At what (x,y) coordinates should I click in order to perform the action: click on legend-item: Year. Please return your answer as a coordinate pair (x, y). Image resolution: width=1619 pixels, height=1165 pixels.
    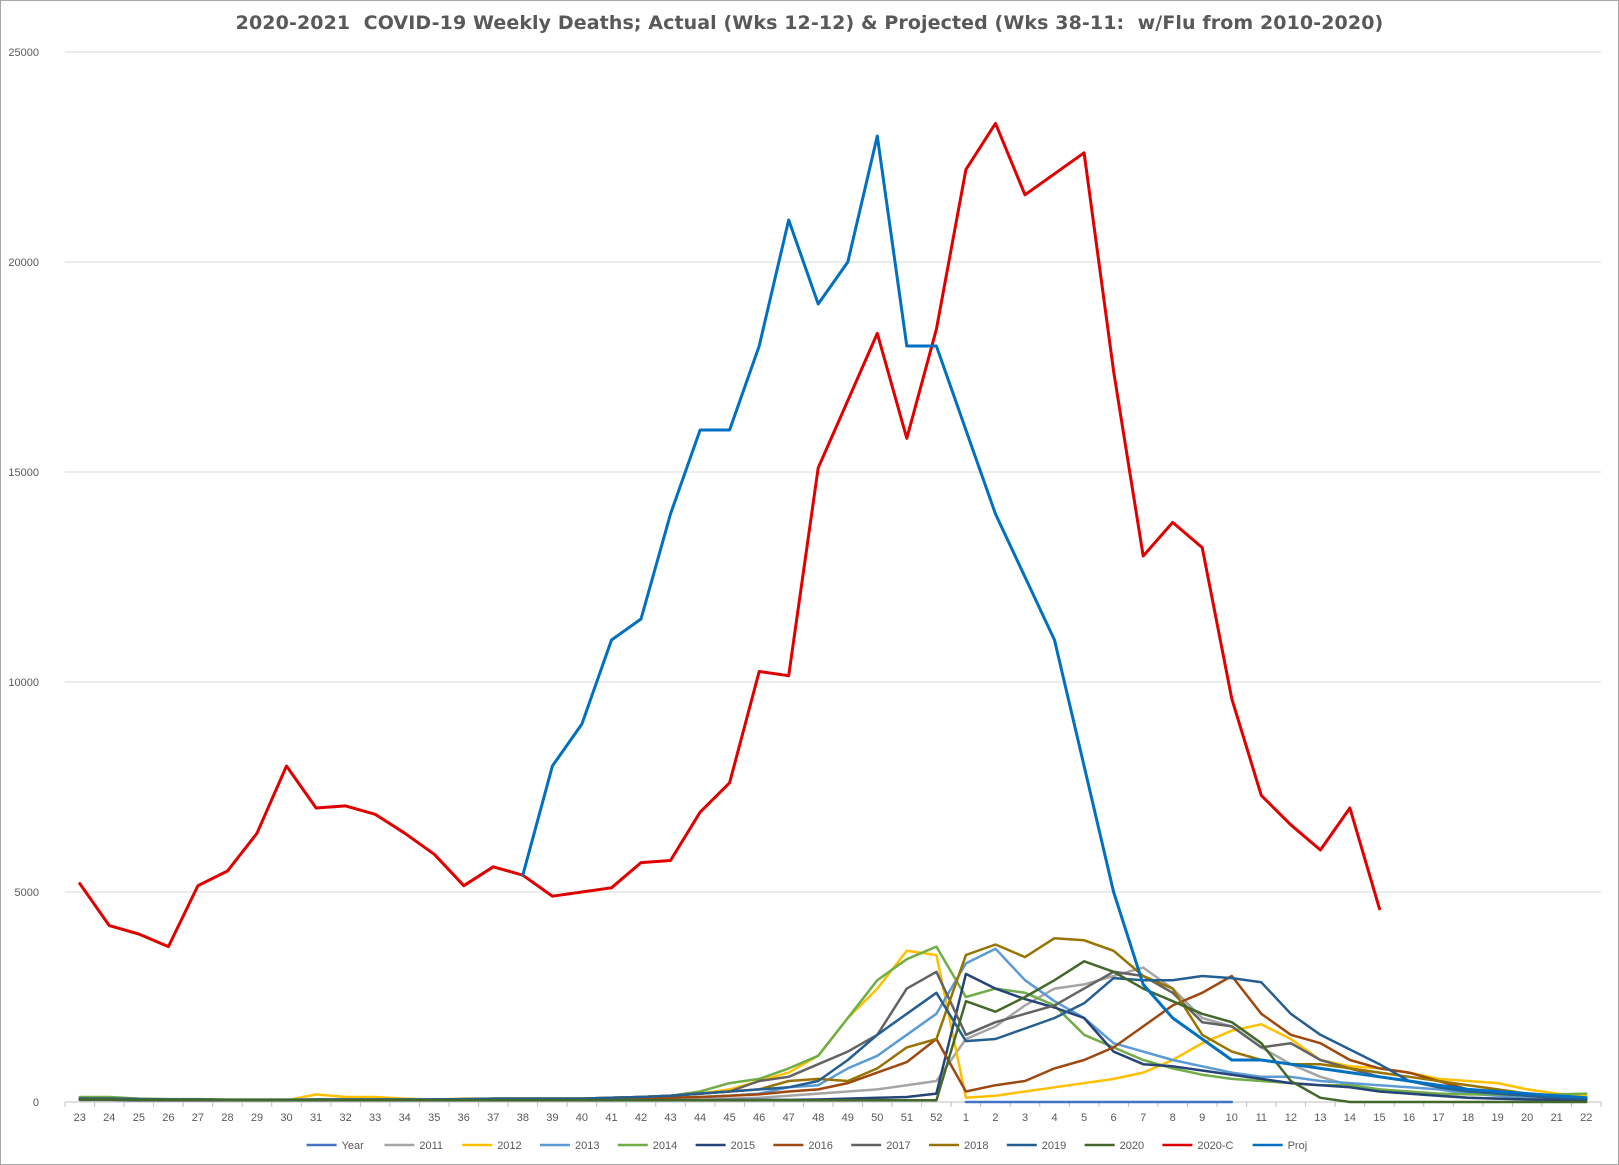
    Looking at the image, I should click on (335, 1146).